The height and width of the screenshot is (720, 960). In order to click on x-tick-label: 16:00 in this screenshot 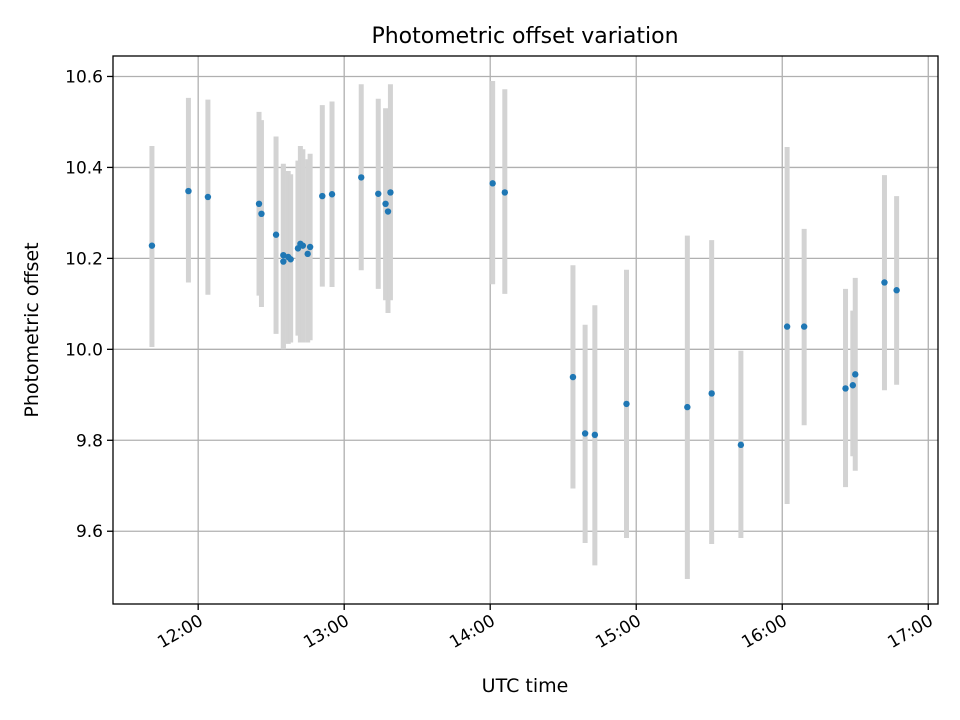, I will do `click(764, 632)`.